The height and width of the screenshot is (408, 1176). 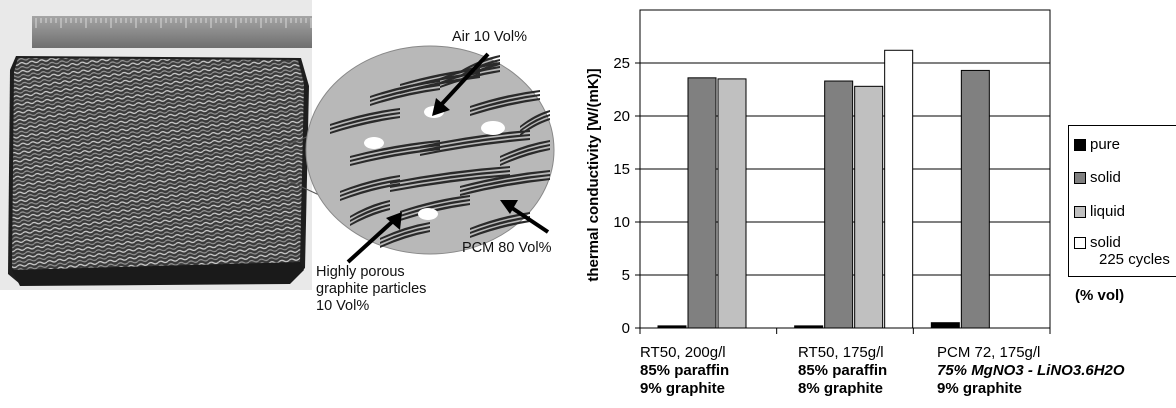 I want to click on arrow-graphite, so click(x=370, y=242).